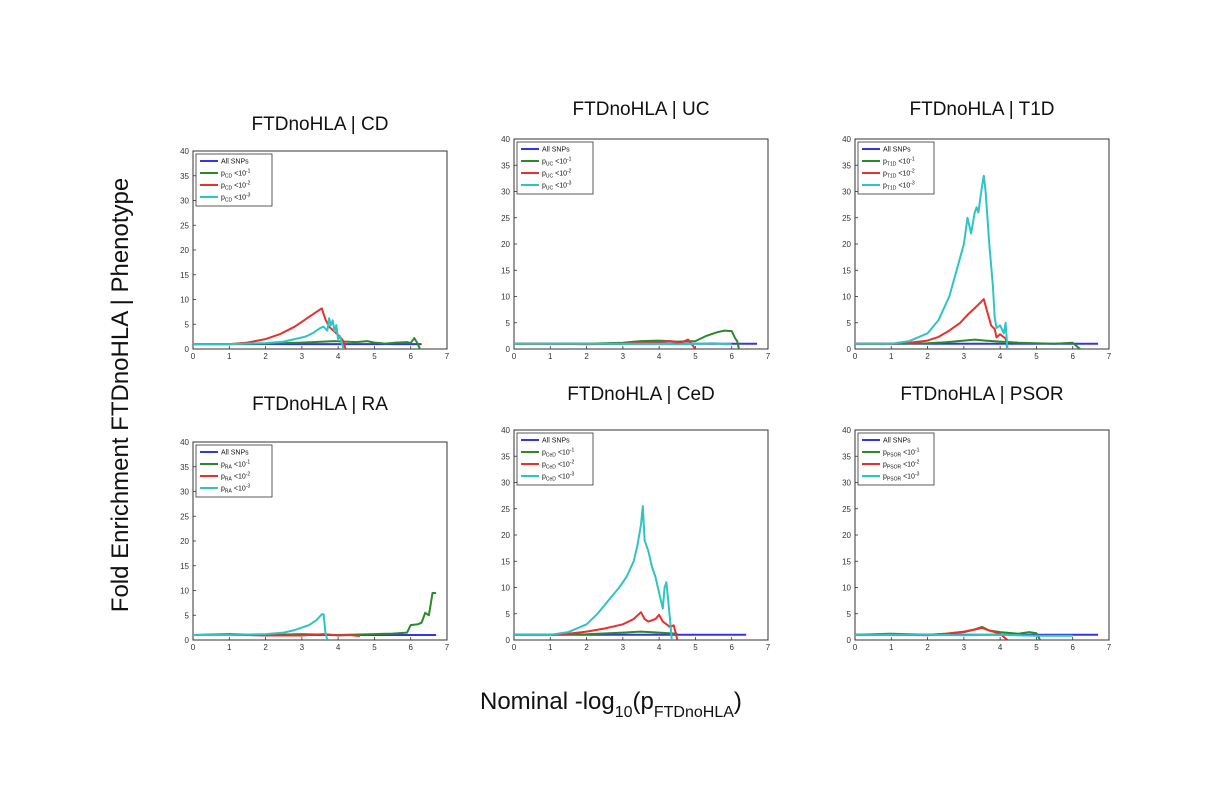 The width and height of the screenshot is (1229, 800). Describe the element at coordinates (901, 453) in the screenshot. I see `legend-entry: pPSOR <10-1` at that location.